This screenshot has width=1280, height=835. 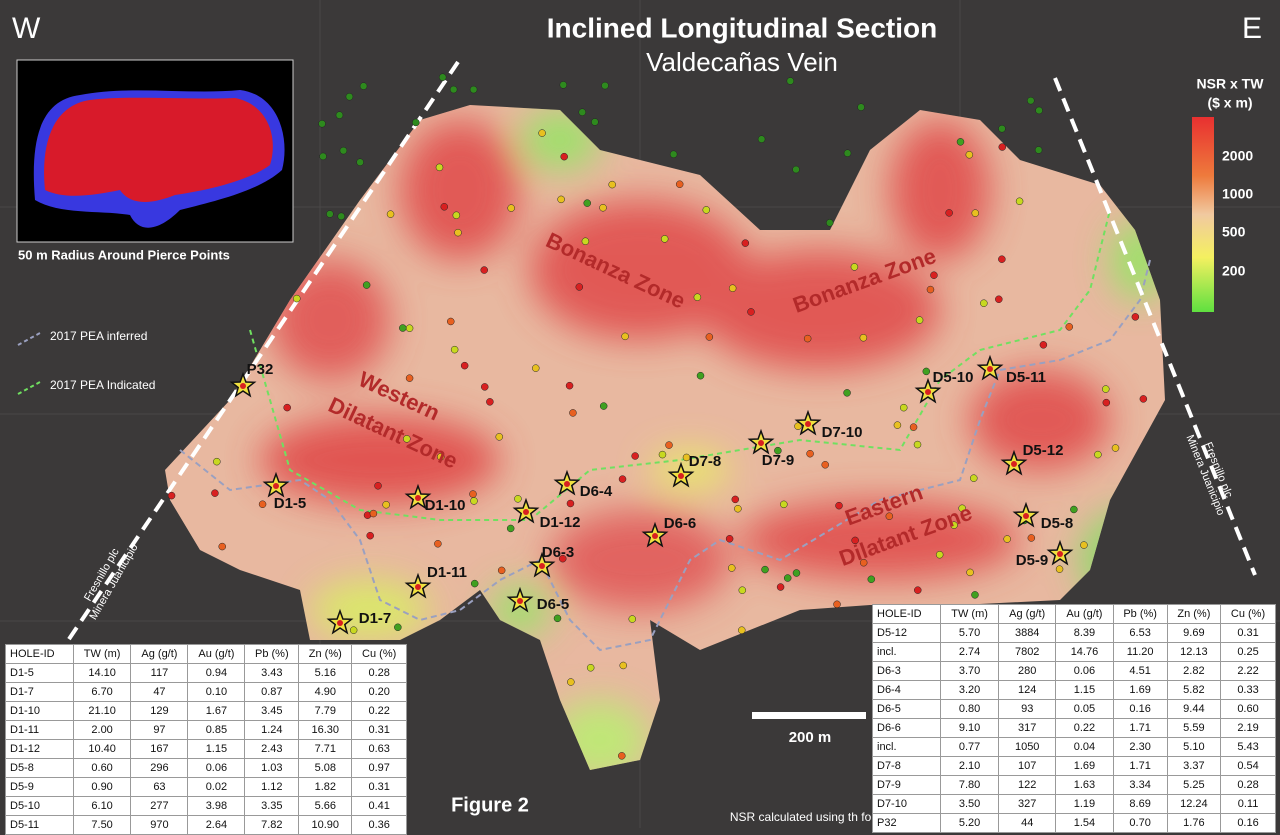 What do you see at coordinates (906, 614) in the screenshot?
I see `column-header: HOLE-ID` at bounding box center [906, 614].